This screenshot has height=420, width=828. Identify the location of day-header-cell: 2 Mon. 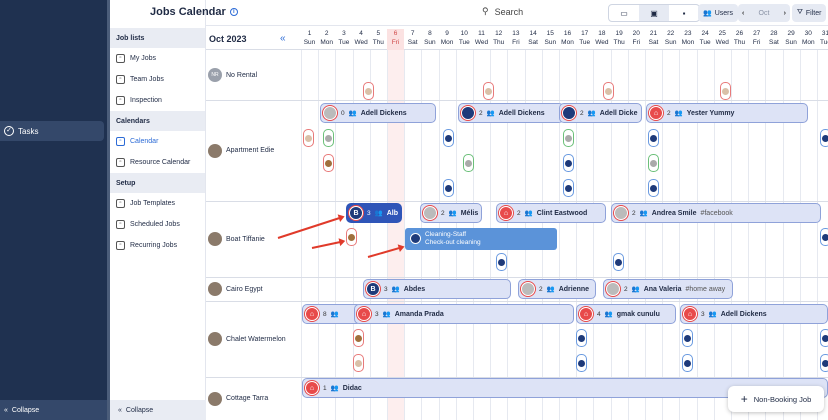
(326, 38).